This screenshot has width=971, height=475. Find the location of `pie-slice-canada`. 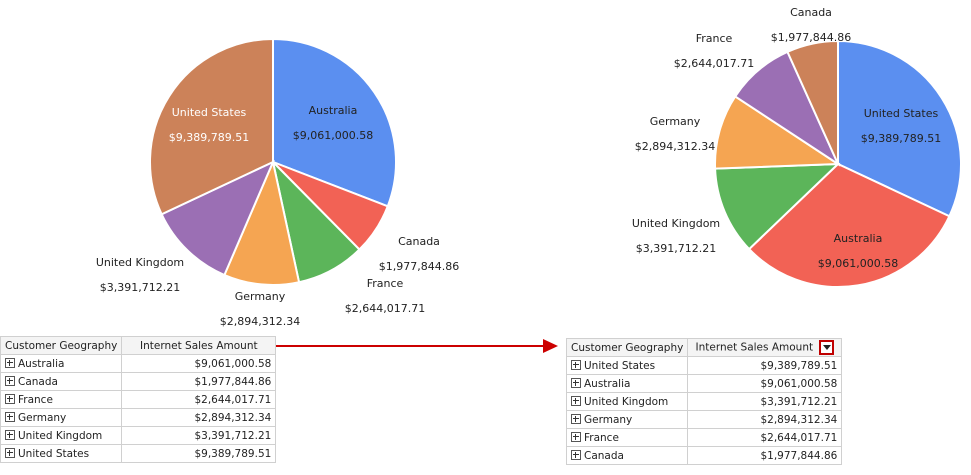

pie-slice-canada is located at coordinates (812, 102).